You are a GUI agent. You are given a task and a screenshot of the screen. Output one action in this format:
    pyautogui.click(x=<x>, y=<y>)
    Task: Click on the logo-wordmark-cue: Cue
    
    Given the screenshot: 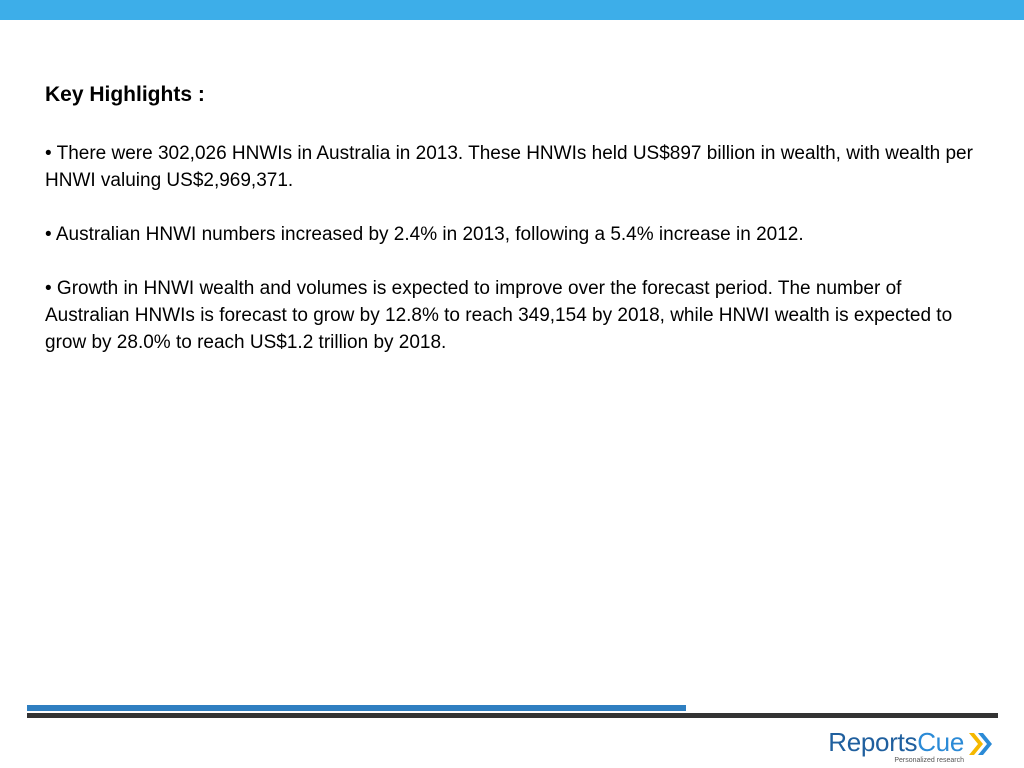 What is the action you would take?
    pyautogui.click(x=940, y=742)
    